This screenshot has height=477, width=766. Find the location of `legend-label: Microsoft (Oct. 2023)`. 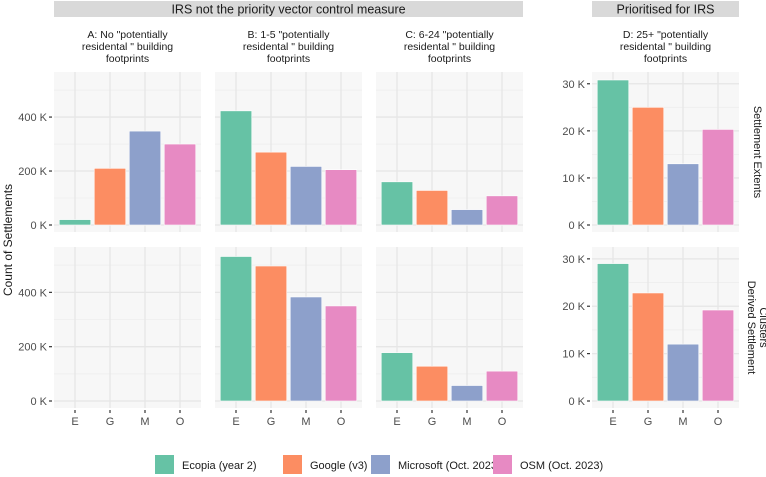

legend-label: Microsoft (Oct. 2023) is located at coordinates (449, 466).